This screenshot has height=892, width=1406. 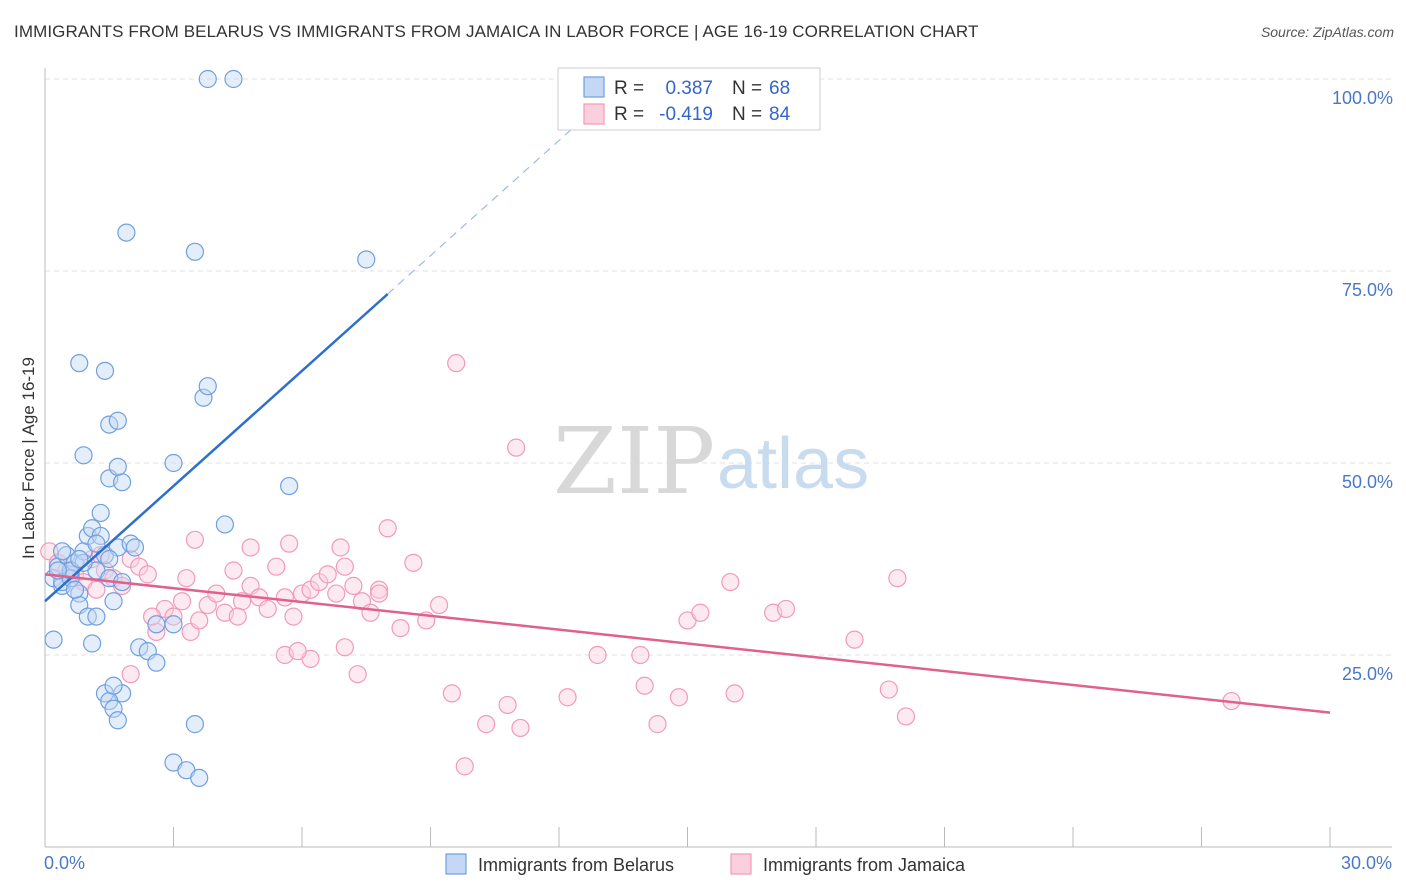 I want to click on series-legend-swatch-belarus, so click(x=456, y=864).